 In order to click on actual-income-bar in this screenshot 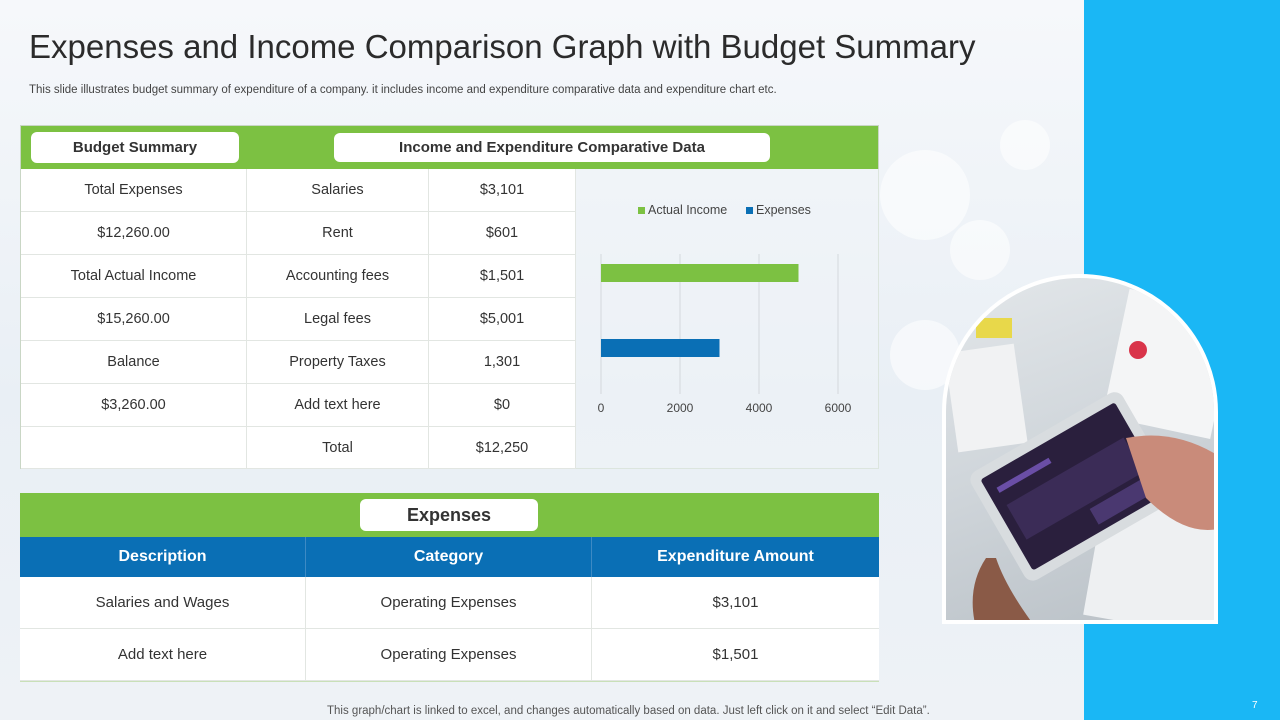, I will do `click(700, 273)`.